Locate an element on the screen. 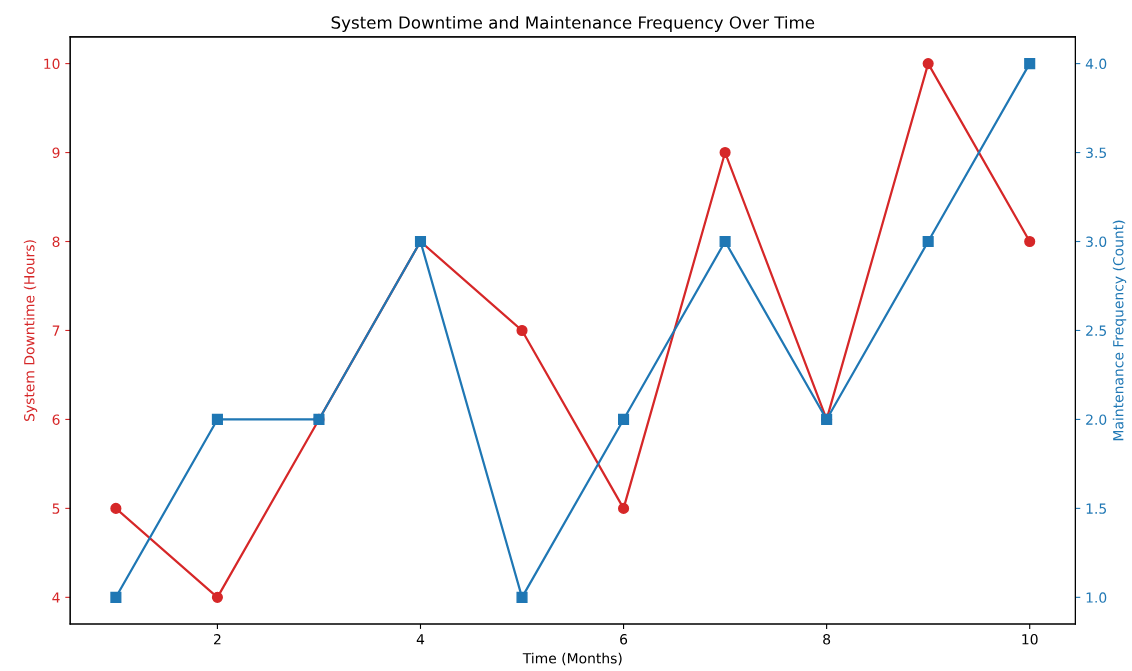 This screenshot has height=671, width=1132. y2-axis-title: Maintenance Frequency (Count) is located at coordinates (1119, 330).